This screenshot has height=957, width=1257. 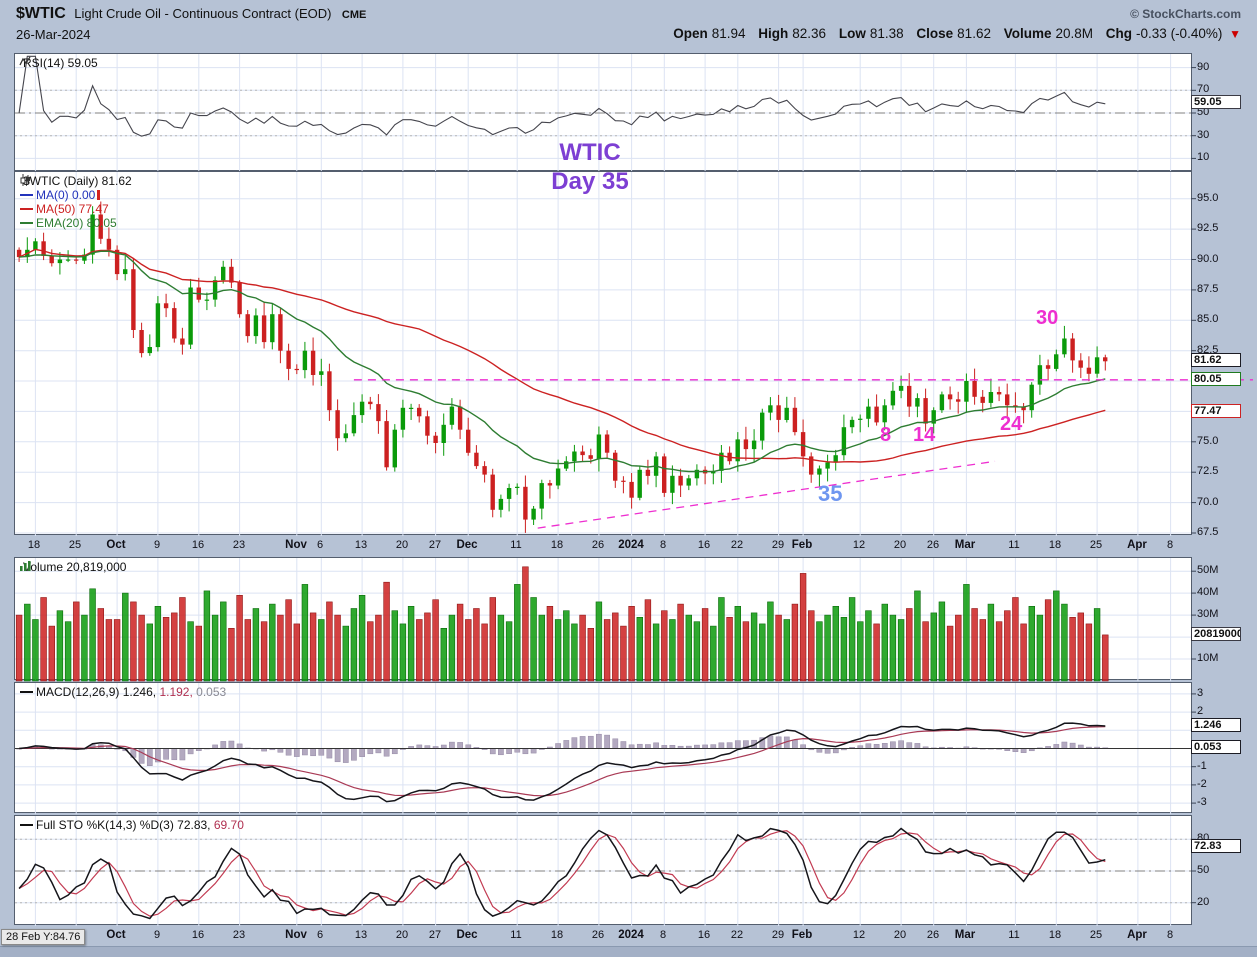 I want to click on stochastic-panel: Full STO %K(14,3) %D(3) 72.83, 69.70, so click(x=605, y=870).